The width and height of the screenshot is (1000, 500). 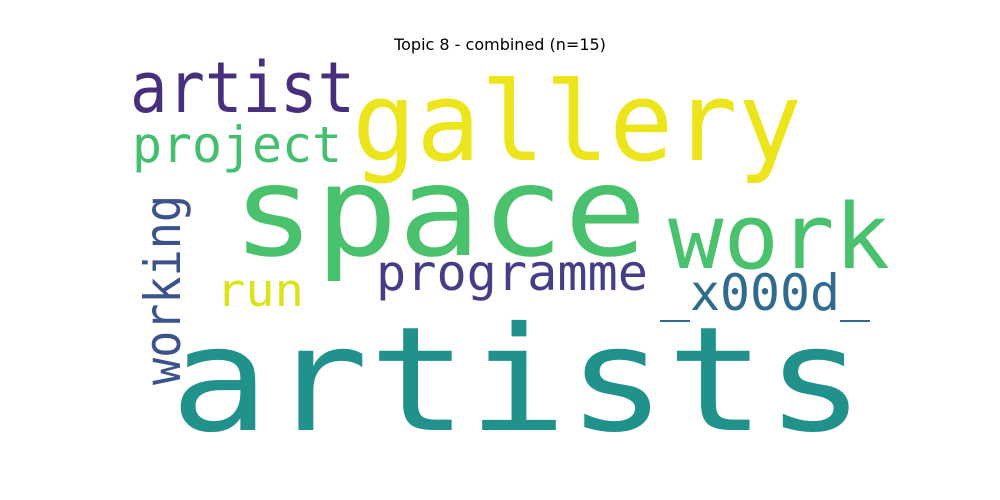 I want to click on word-space: space, so click(x=439, y=212).